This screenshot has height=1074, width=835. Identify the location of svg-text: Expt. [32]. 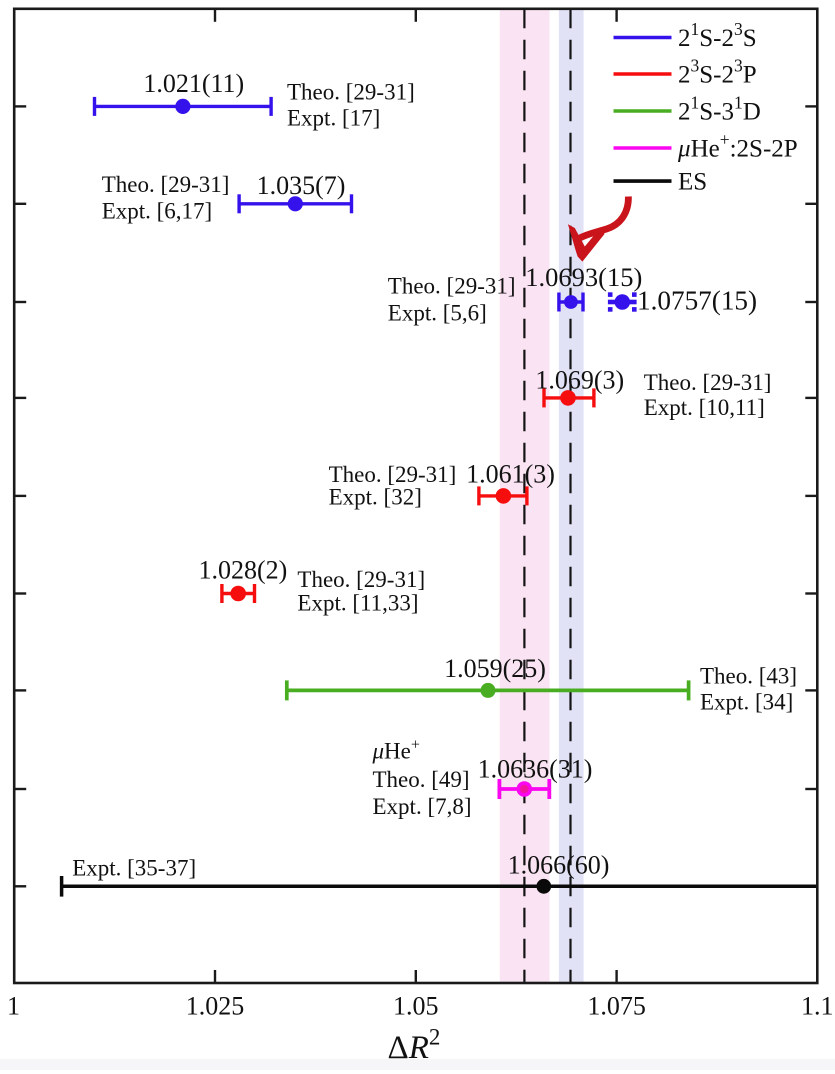
(375, 496).